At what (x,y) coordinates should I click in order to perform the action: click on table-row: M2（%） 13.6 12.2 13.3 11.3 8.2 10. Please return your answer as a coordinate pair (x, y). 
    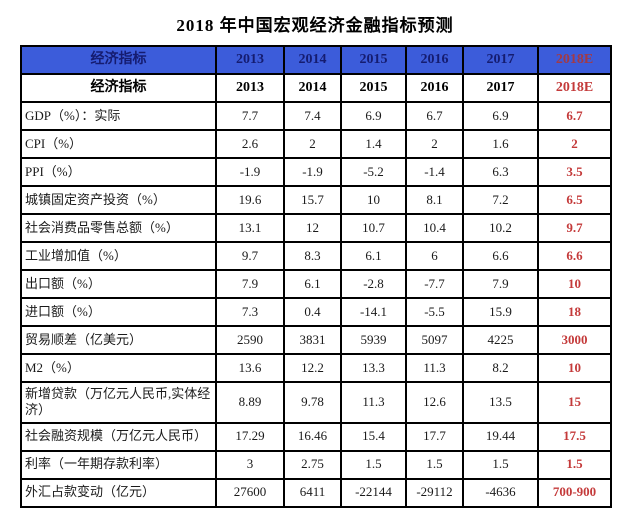
    Looking at the image, I should click on (316, 368).